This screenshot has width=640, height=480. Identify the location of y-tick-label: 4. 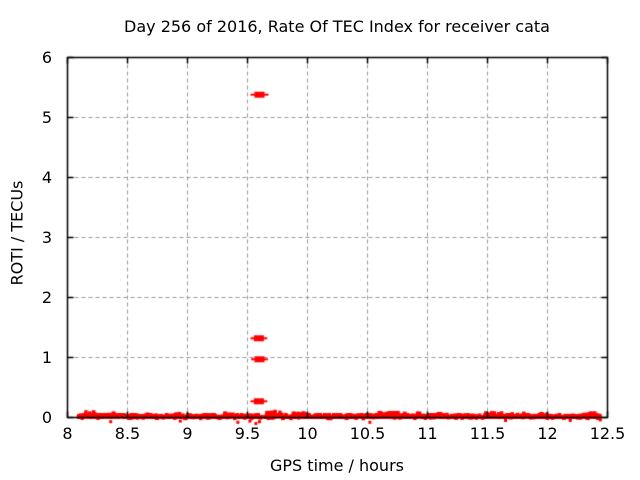
(46, 177).